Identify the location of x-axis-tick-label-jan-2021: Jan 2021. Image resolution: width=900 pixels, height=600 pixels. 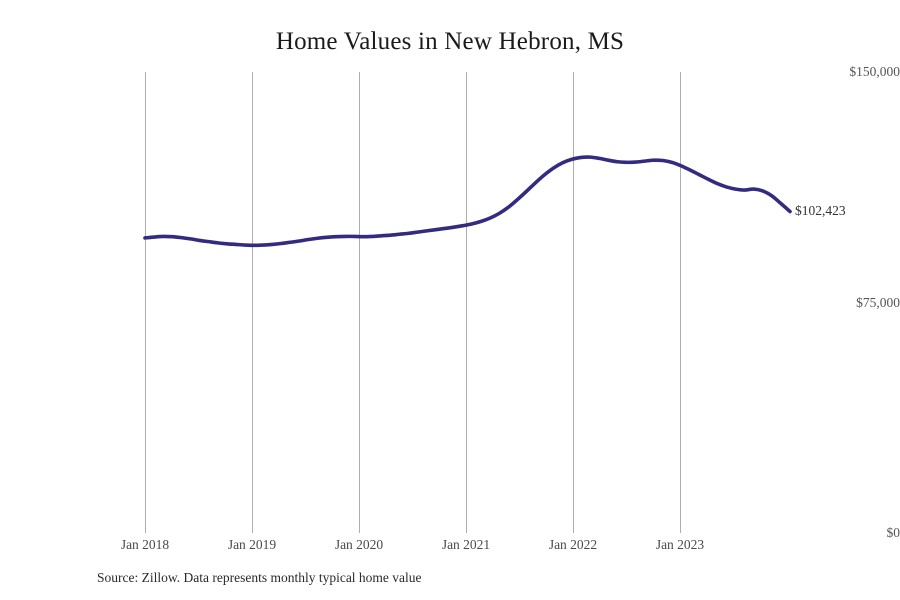
(466, 544).